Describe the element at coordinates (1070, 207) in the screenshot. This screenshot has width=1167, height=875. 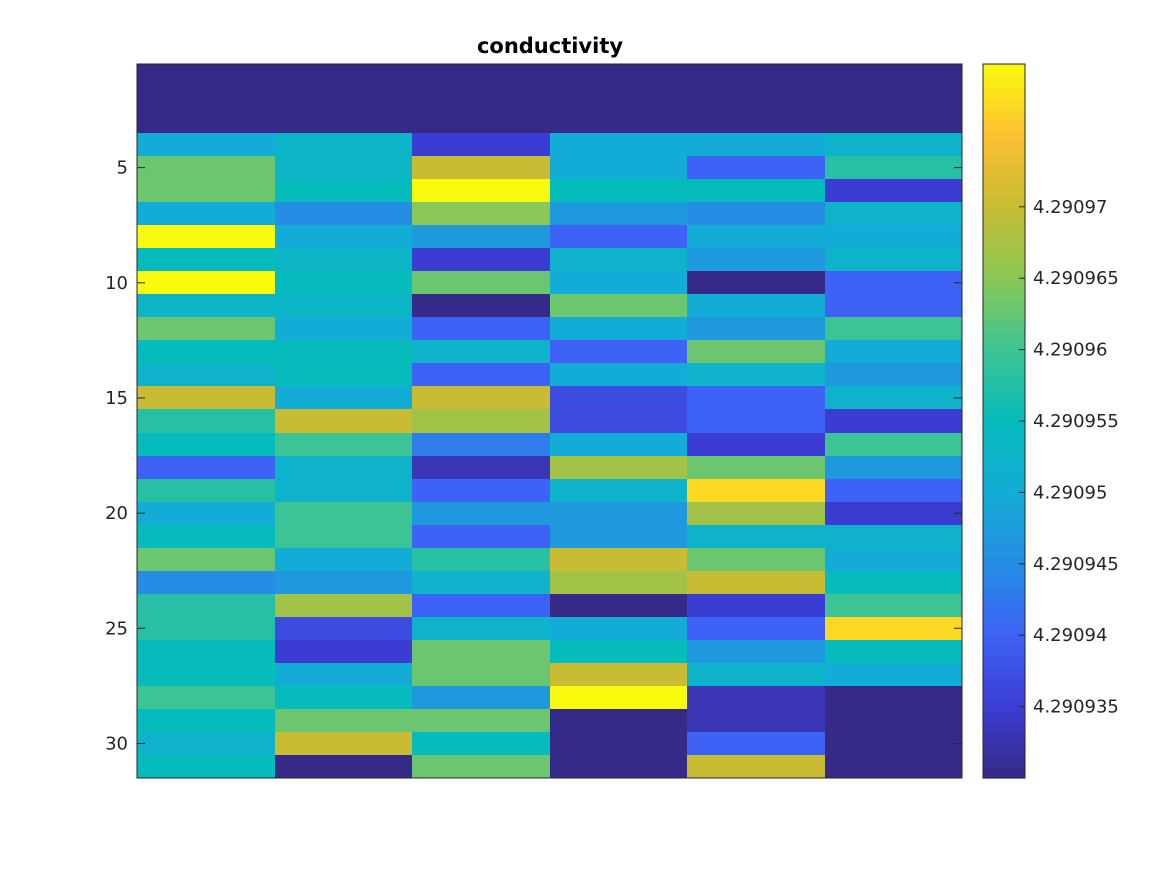
I see `colorbar-tick-label: 4.29097` at that location.